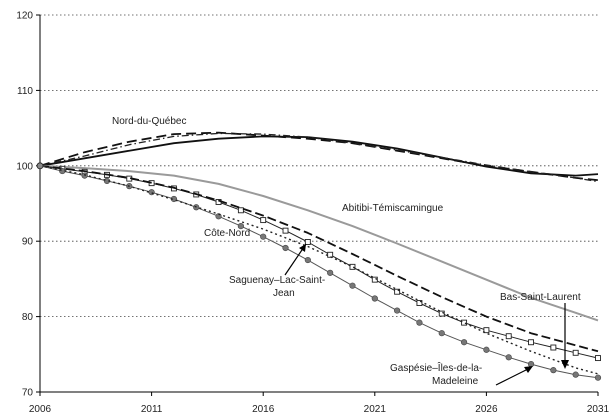 Image resolution: width=610 pixels, height=414 pixels. I want to click on x-tick-labels: 2006 2011 2016 2021 2026 2031, so click(319, 403).